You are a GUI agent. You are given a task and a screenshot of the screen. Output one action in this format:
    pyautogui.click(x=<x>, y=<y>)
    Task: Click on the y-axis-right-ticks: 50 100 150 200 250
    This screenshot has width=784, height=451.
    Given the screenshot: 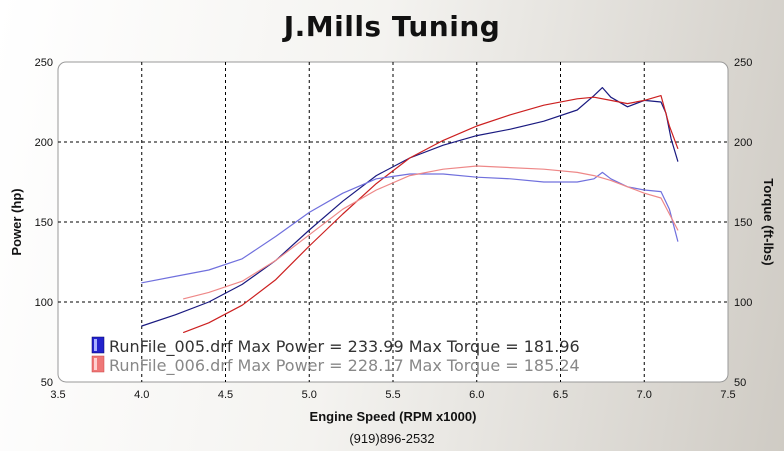 What is the action you would take?
    pyautogui.click(x=743, y=223)
    